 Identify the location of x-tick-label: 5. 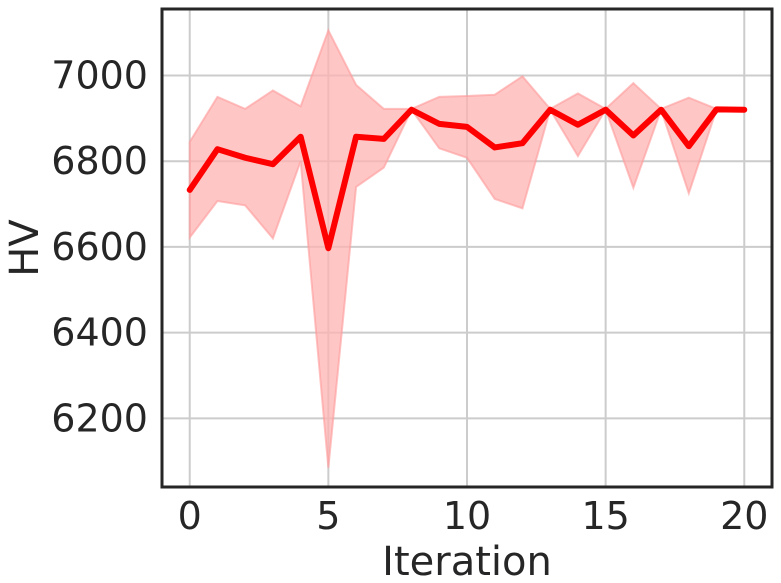
(328, 516).